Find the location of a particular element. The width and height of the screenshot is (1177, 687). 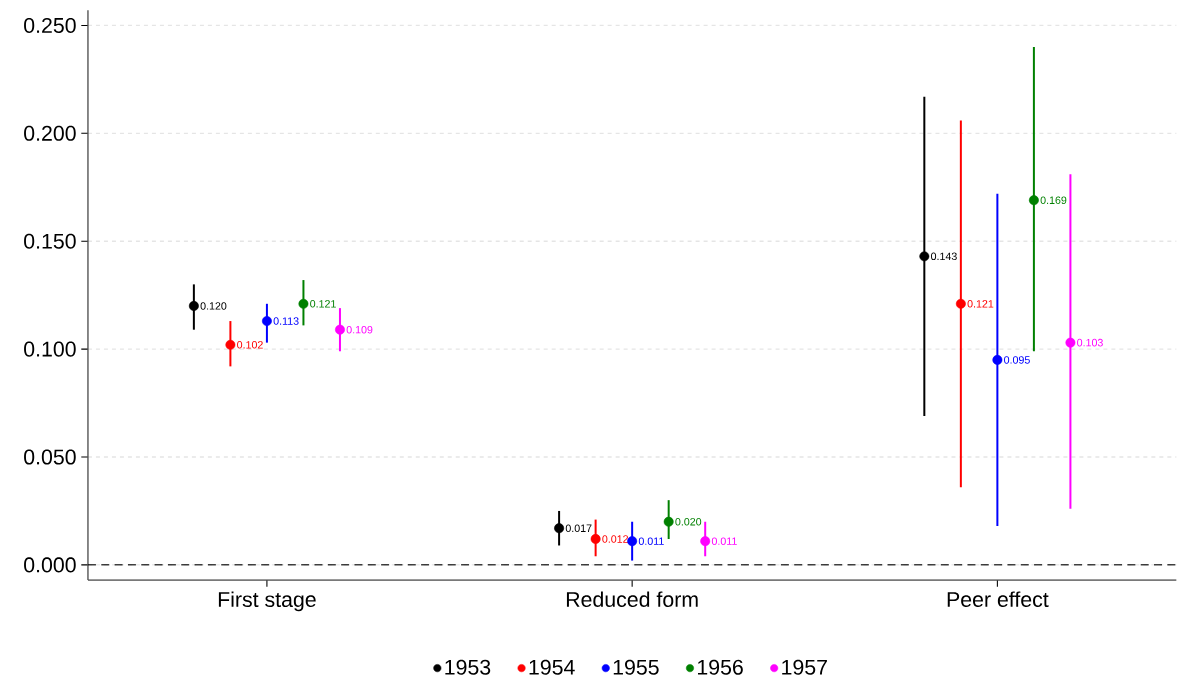

legend-label: 1956 is located at coordinates (720, 667).